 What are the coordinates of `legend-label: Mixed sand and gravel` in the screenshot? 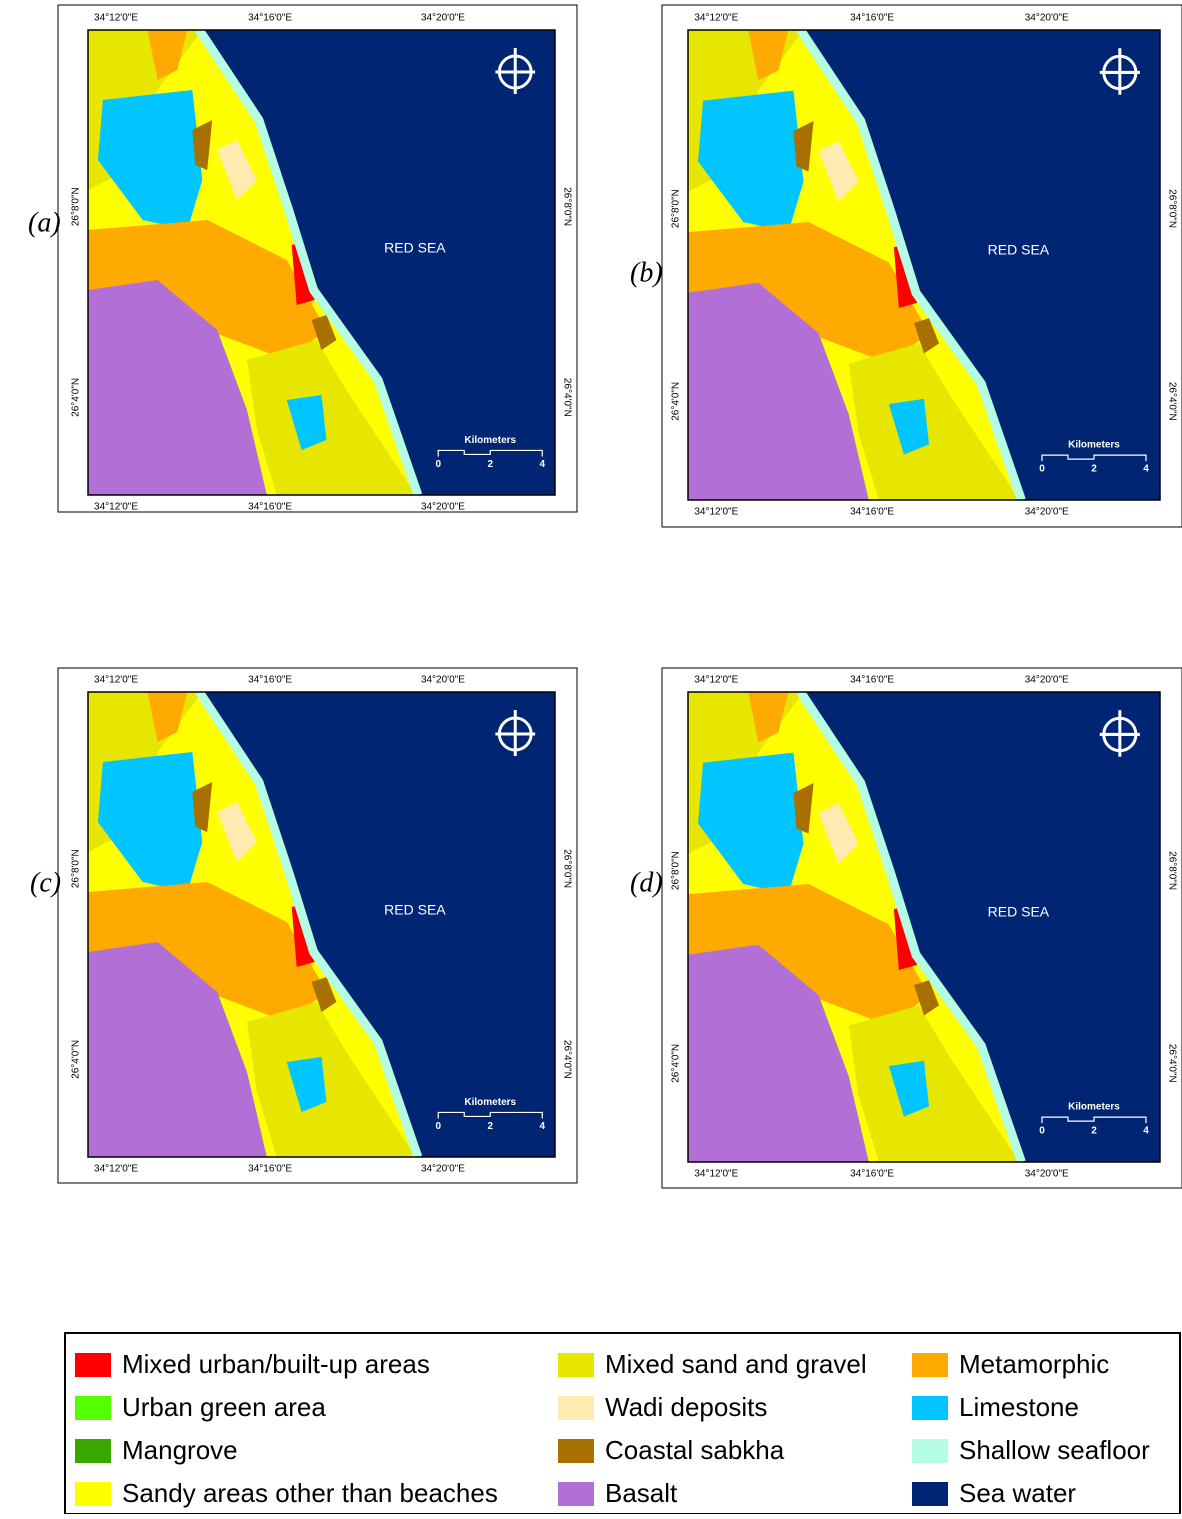 It's located at (736, 1364).